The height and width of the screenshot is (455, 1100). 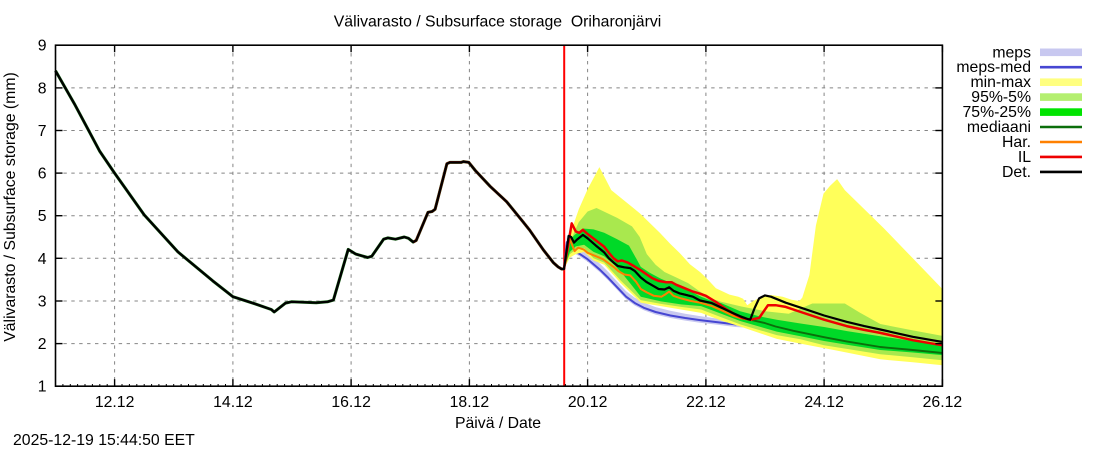 What do you see at coordinates (115, 402) in the screenshot?
I see `svg-text: 12.12` at bounding box center [115, 402].